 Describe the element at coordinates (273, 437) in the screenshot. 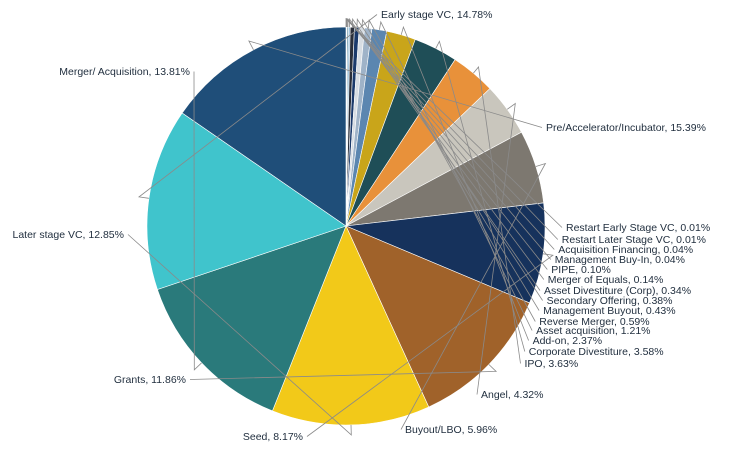

I see `slice-label-seed: Seed, 8.17%` at that location.